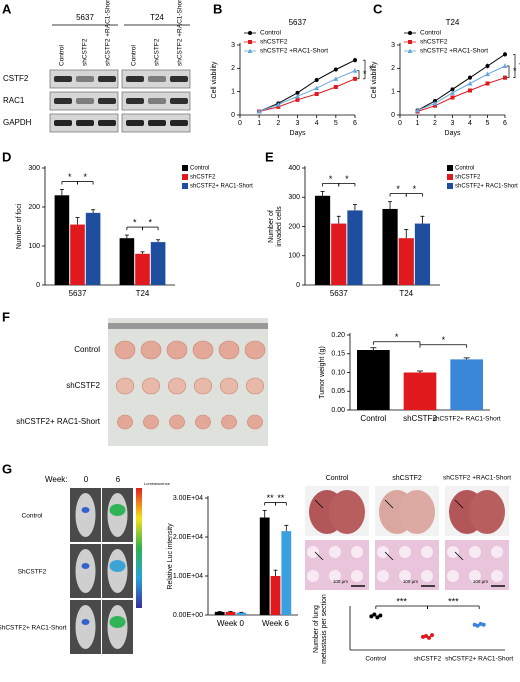 This screenshot has width=520, height=682. Describe the element at coordinates (279, 226) in the screenshot. I see `y-axis-label: invaded cells` at that location.